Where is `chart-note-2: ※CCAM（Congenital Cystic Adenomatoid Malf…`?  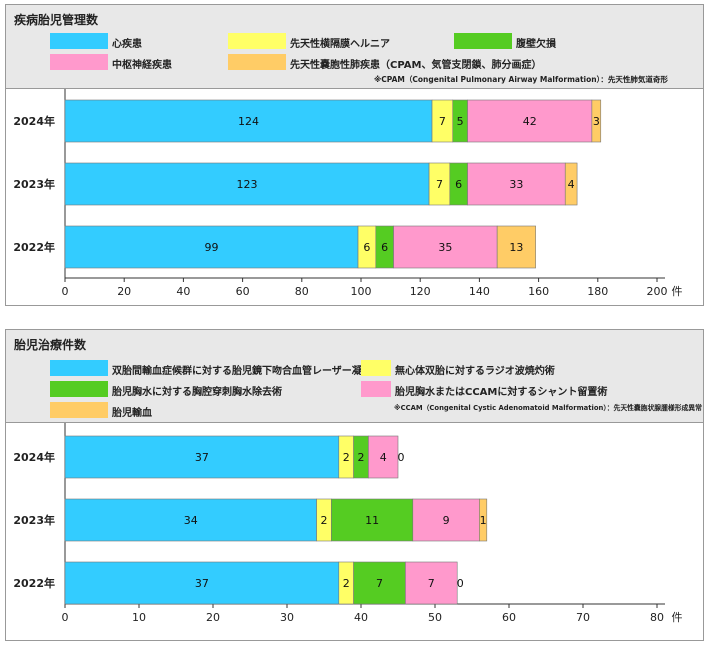
chart-note-2: ※CCAM（Congenital Cystic Adenomatoid Malf… is located at coordinates (548, 408).